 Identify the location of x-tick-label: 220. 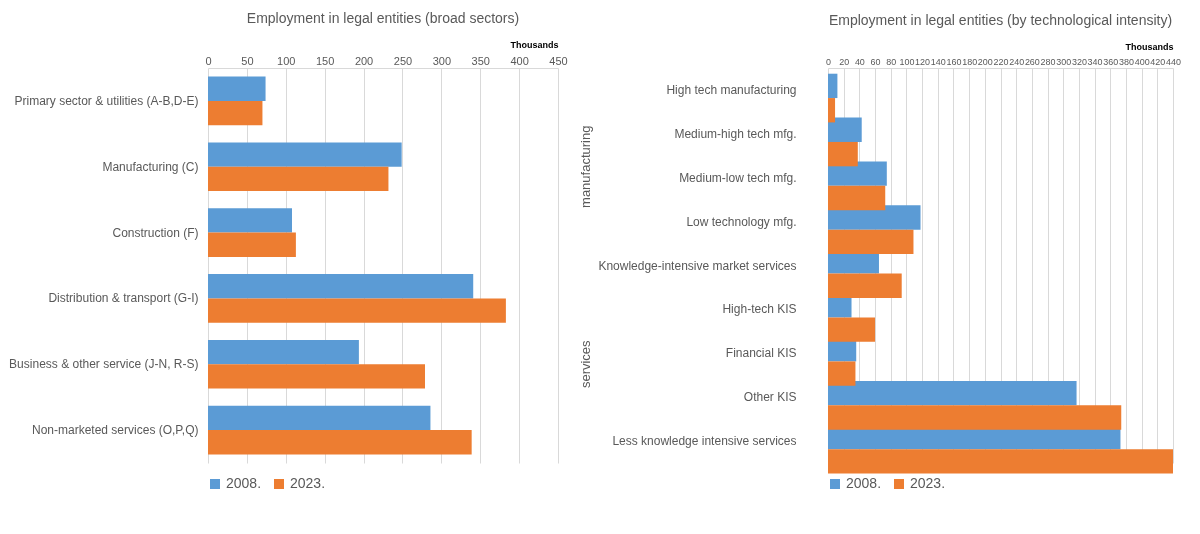
(1001, 61).